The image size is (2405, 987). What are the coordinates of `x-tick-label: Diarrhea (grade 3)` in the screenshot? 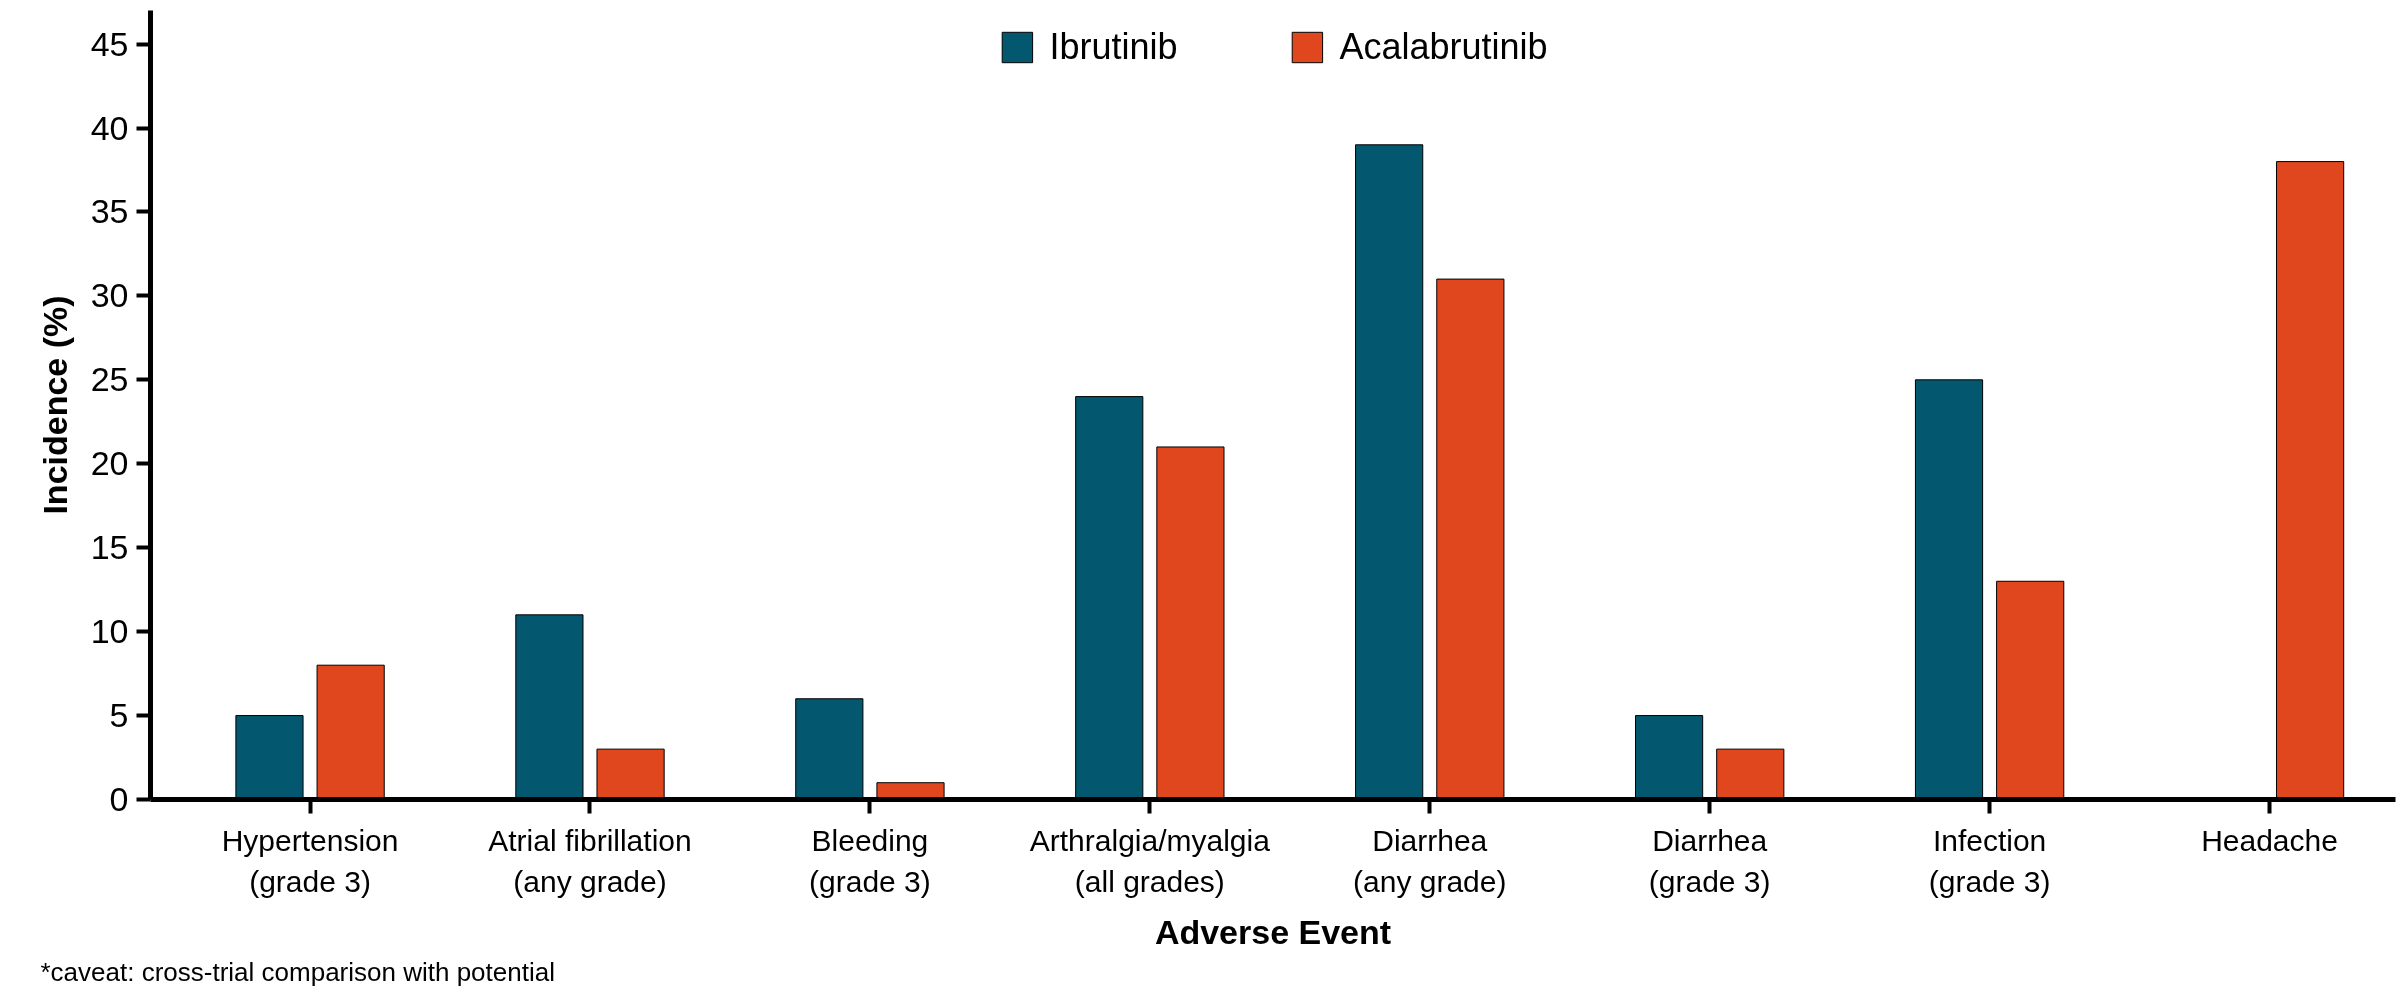 It's located at (1709, 860).